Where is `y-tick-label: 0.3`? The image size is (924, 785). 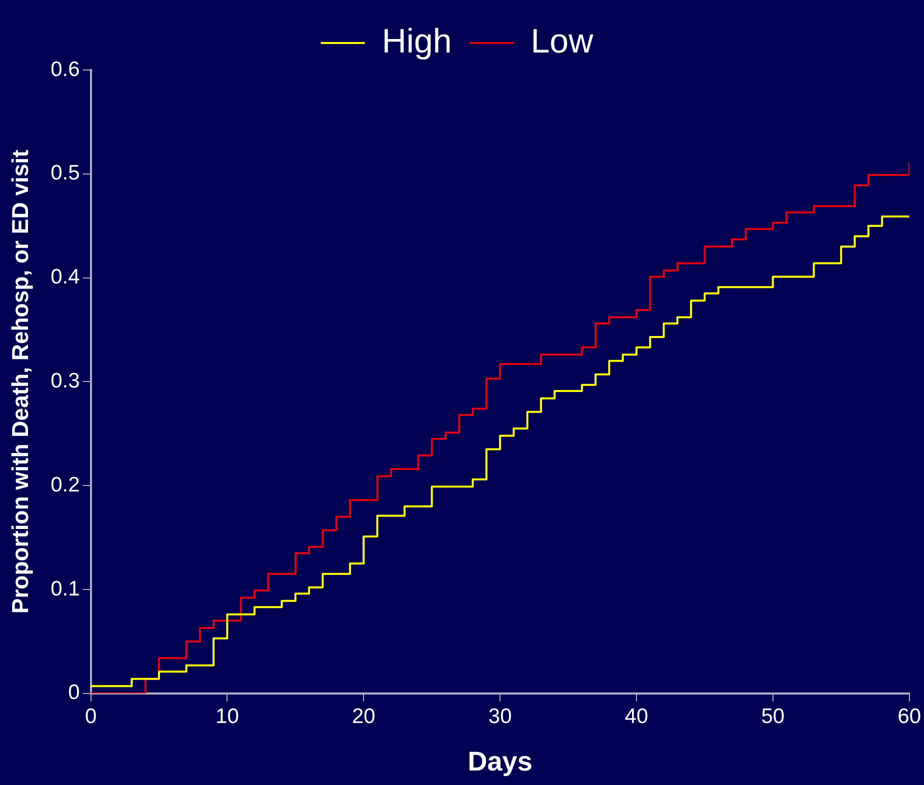
y-tick-label: 0.3 is located at coordinates (65, 380).